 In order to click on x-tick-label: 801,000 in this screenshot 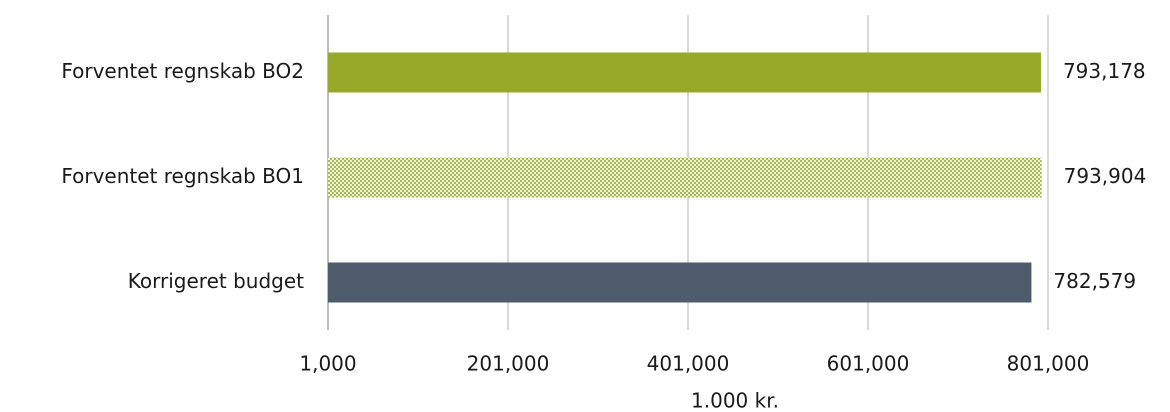, I will do `click(1048, 364)`.